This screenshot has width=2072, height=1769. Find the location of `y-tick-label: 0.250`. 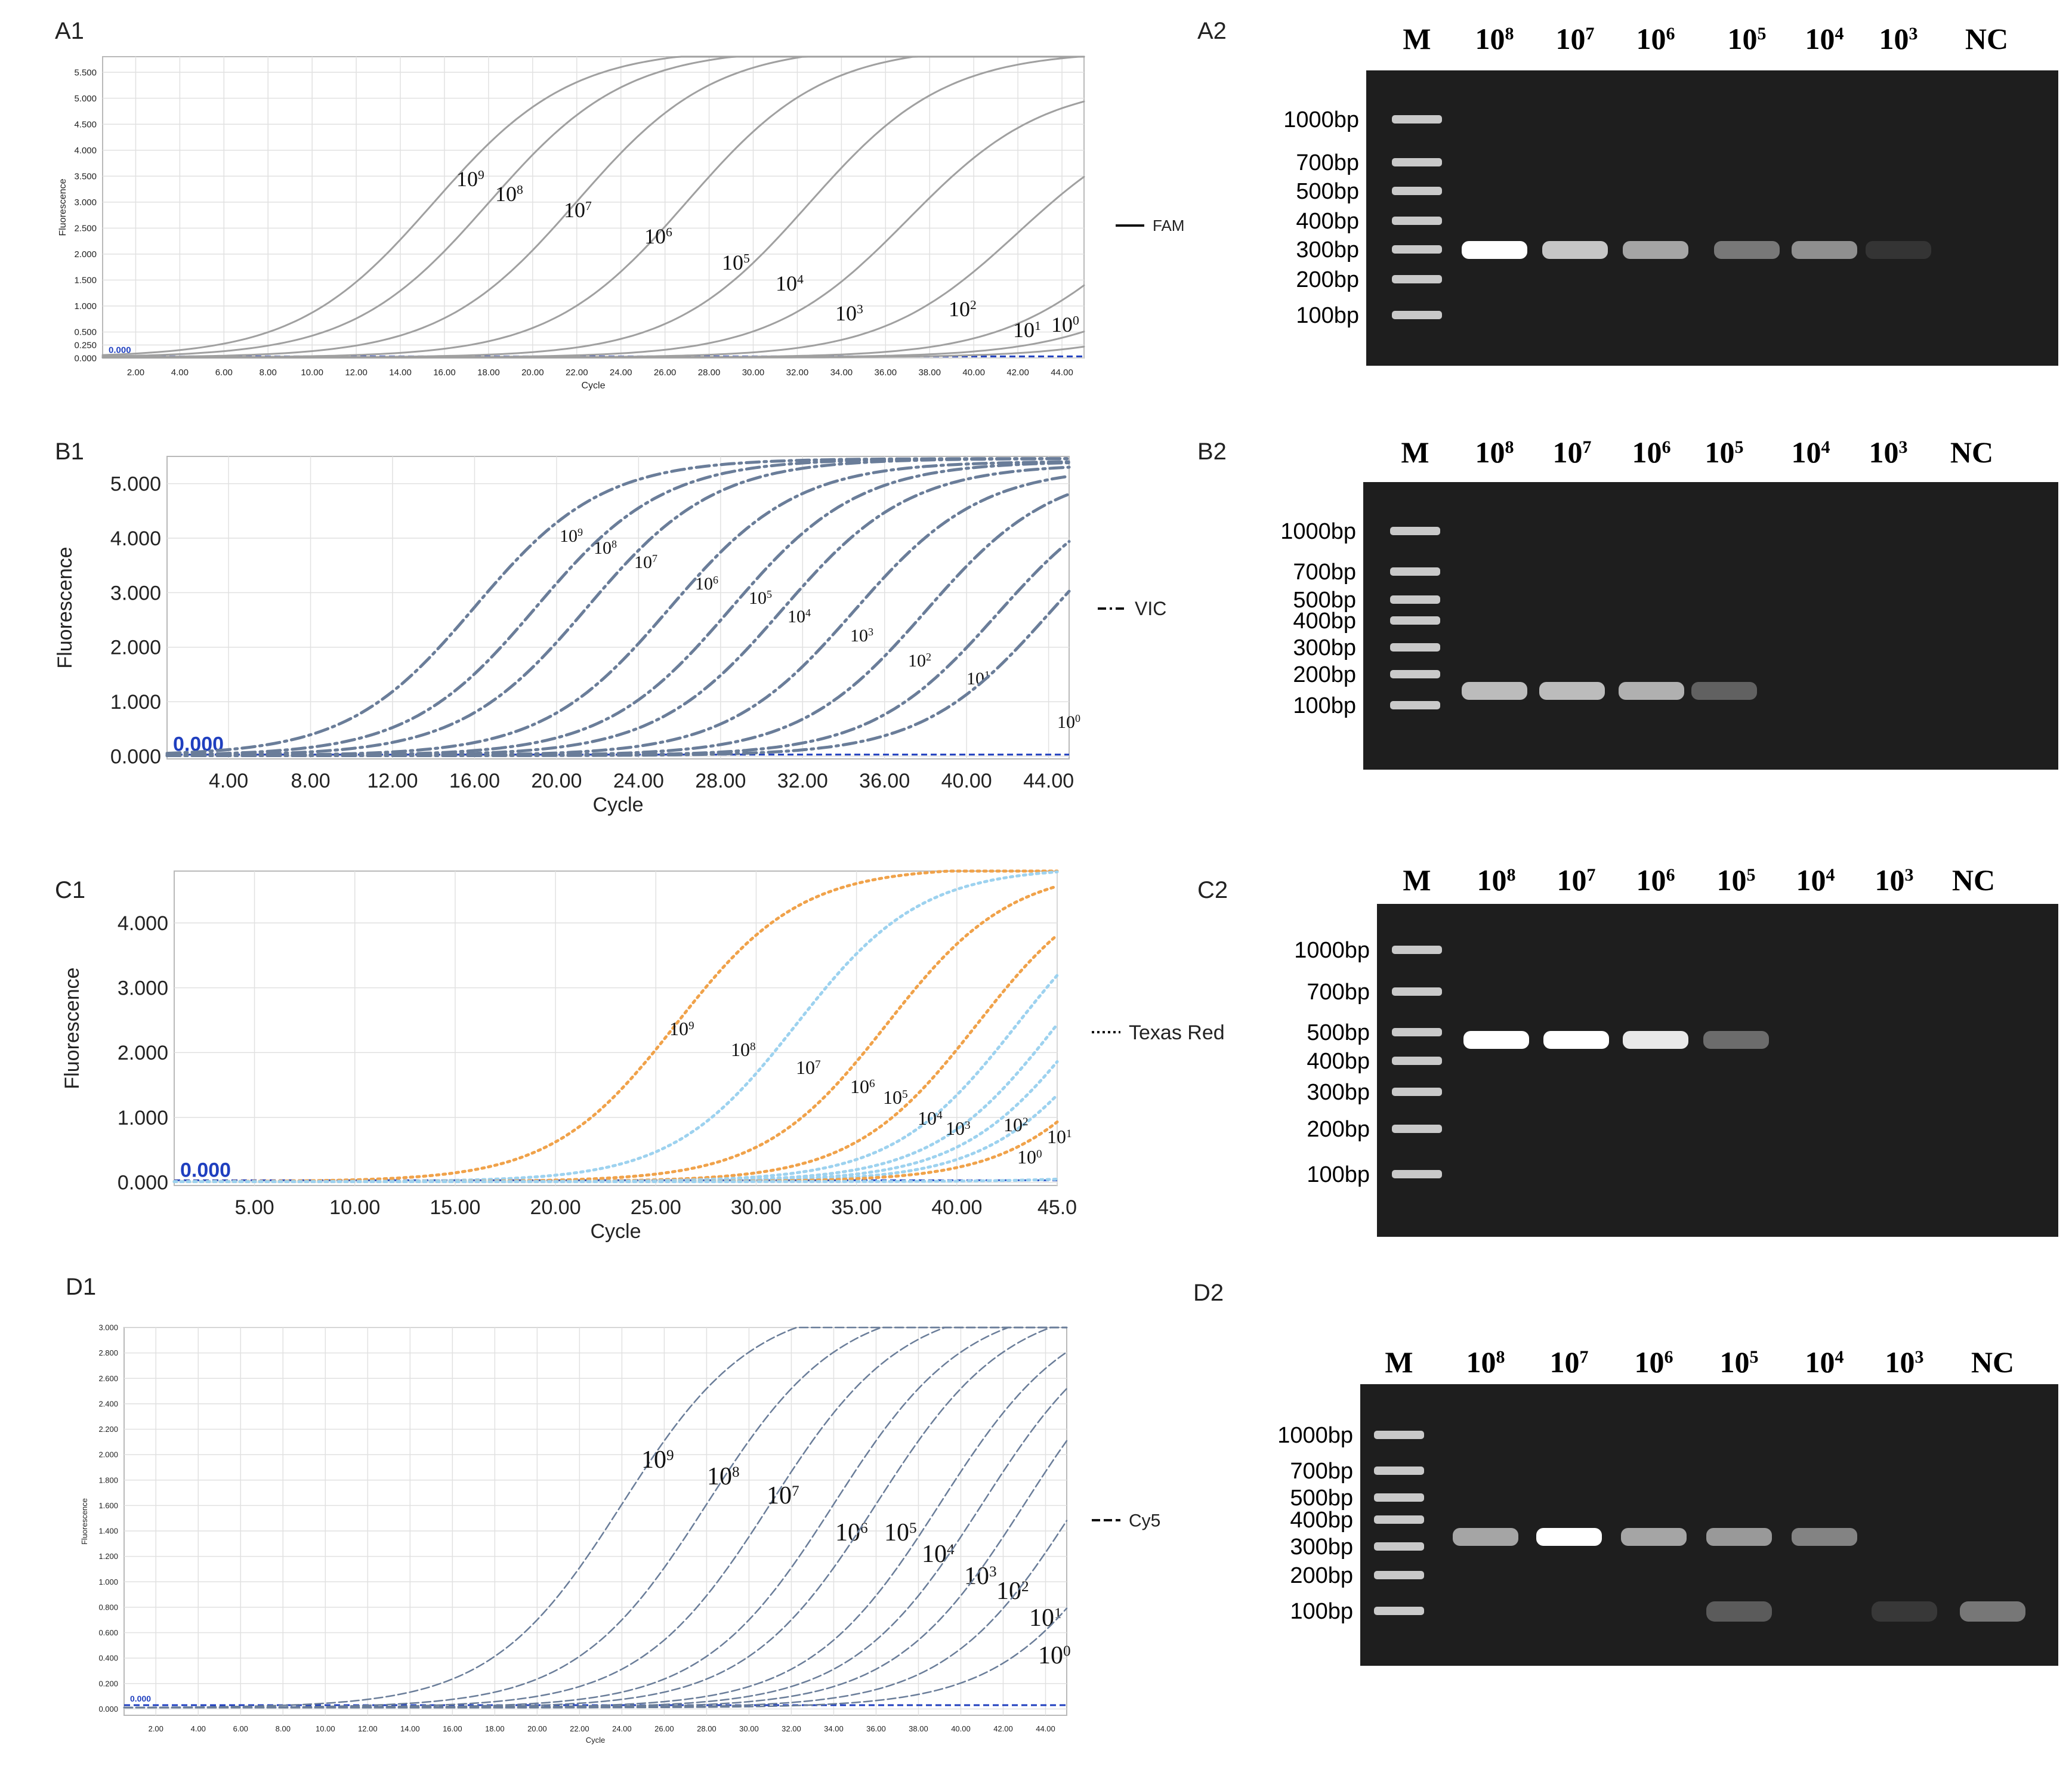

y-tick-label: 0.250 is located at coordinates (86, 345).